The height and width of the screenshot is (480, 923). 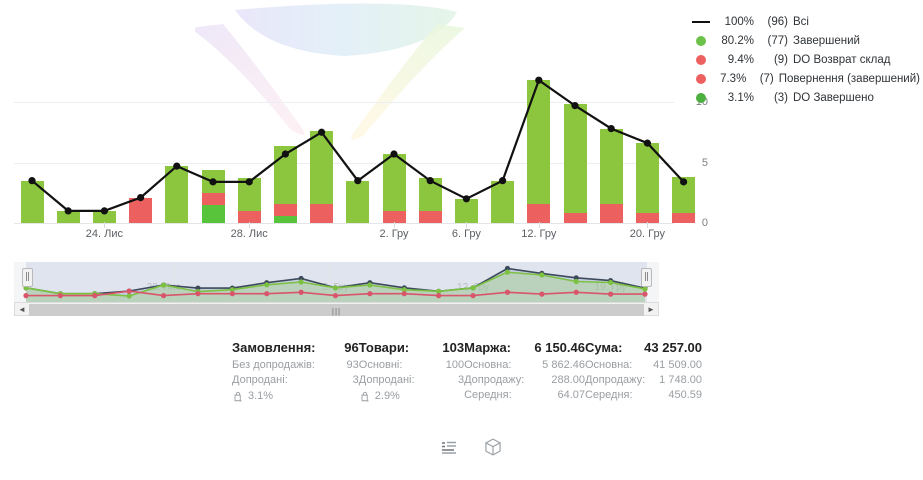 What do you see at coordinates (646, 277) in the screenshot?
I see `navigator-handle-right` at bounding box center [646, 277].